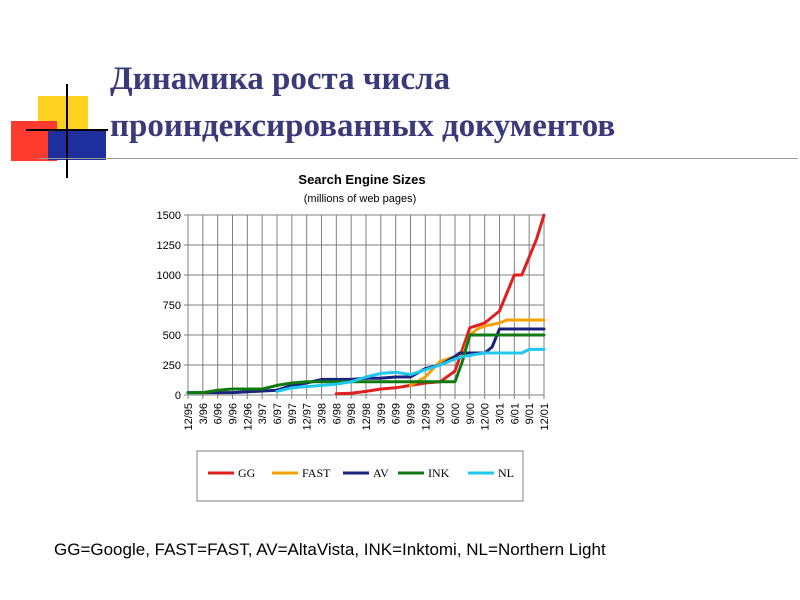  What do you see at coordinates (441, 413) in the screenshot?
I see `x-tick-label: 3/00` at bounding box center [441, 413].